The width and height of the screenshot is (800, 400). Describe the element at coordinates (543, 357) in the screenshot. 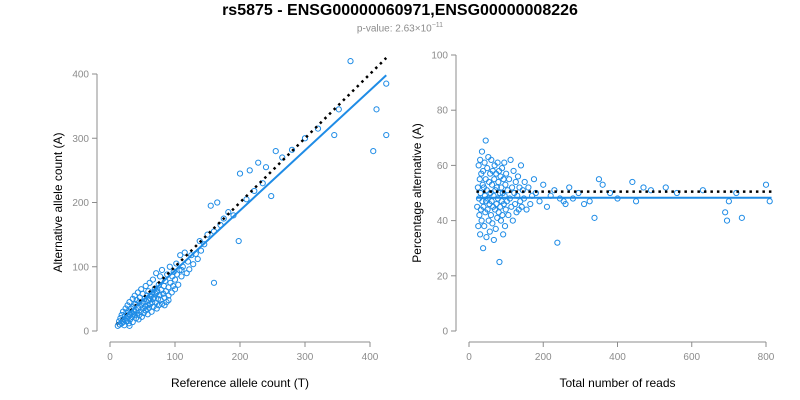

I see `x-tick-label: 200` at that location.